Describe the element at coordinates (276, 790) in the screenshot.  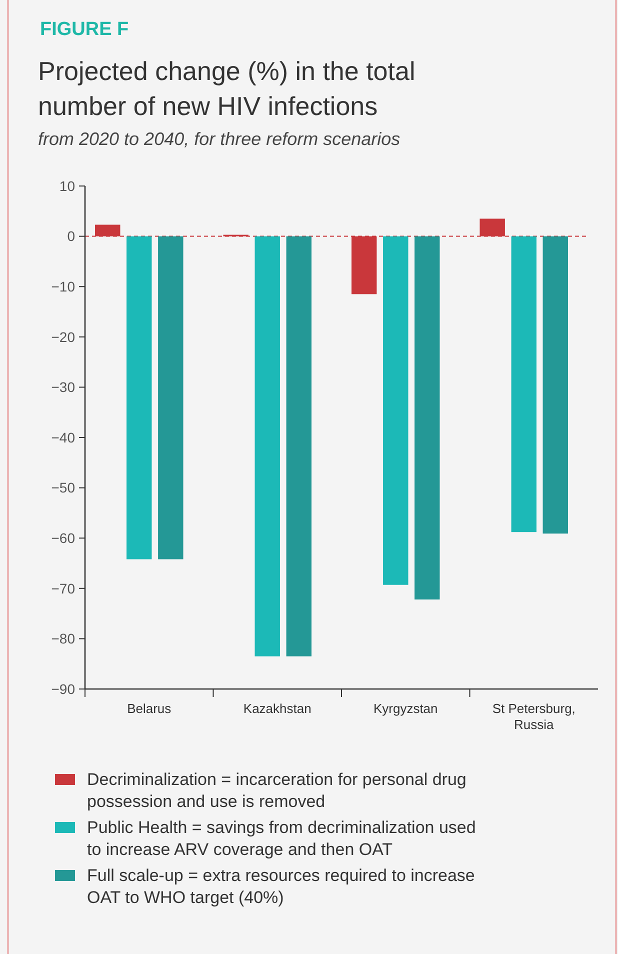
I see `legend-label: Decriminalization = incarceration for personal drug possession and use is removed` at that location.